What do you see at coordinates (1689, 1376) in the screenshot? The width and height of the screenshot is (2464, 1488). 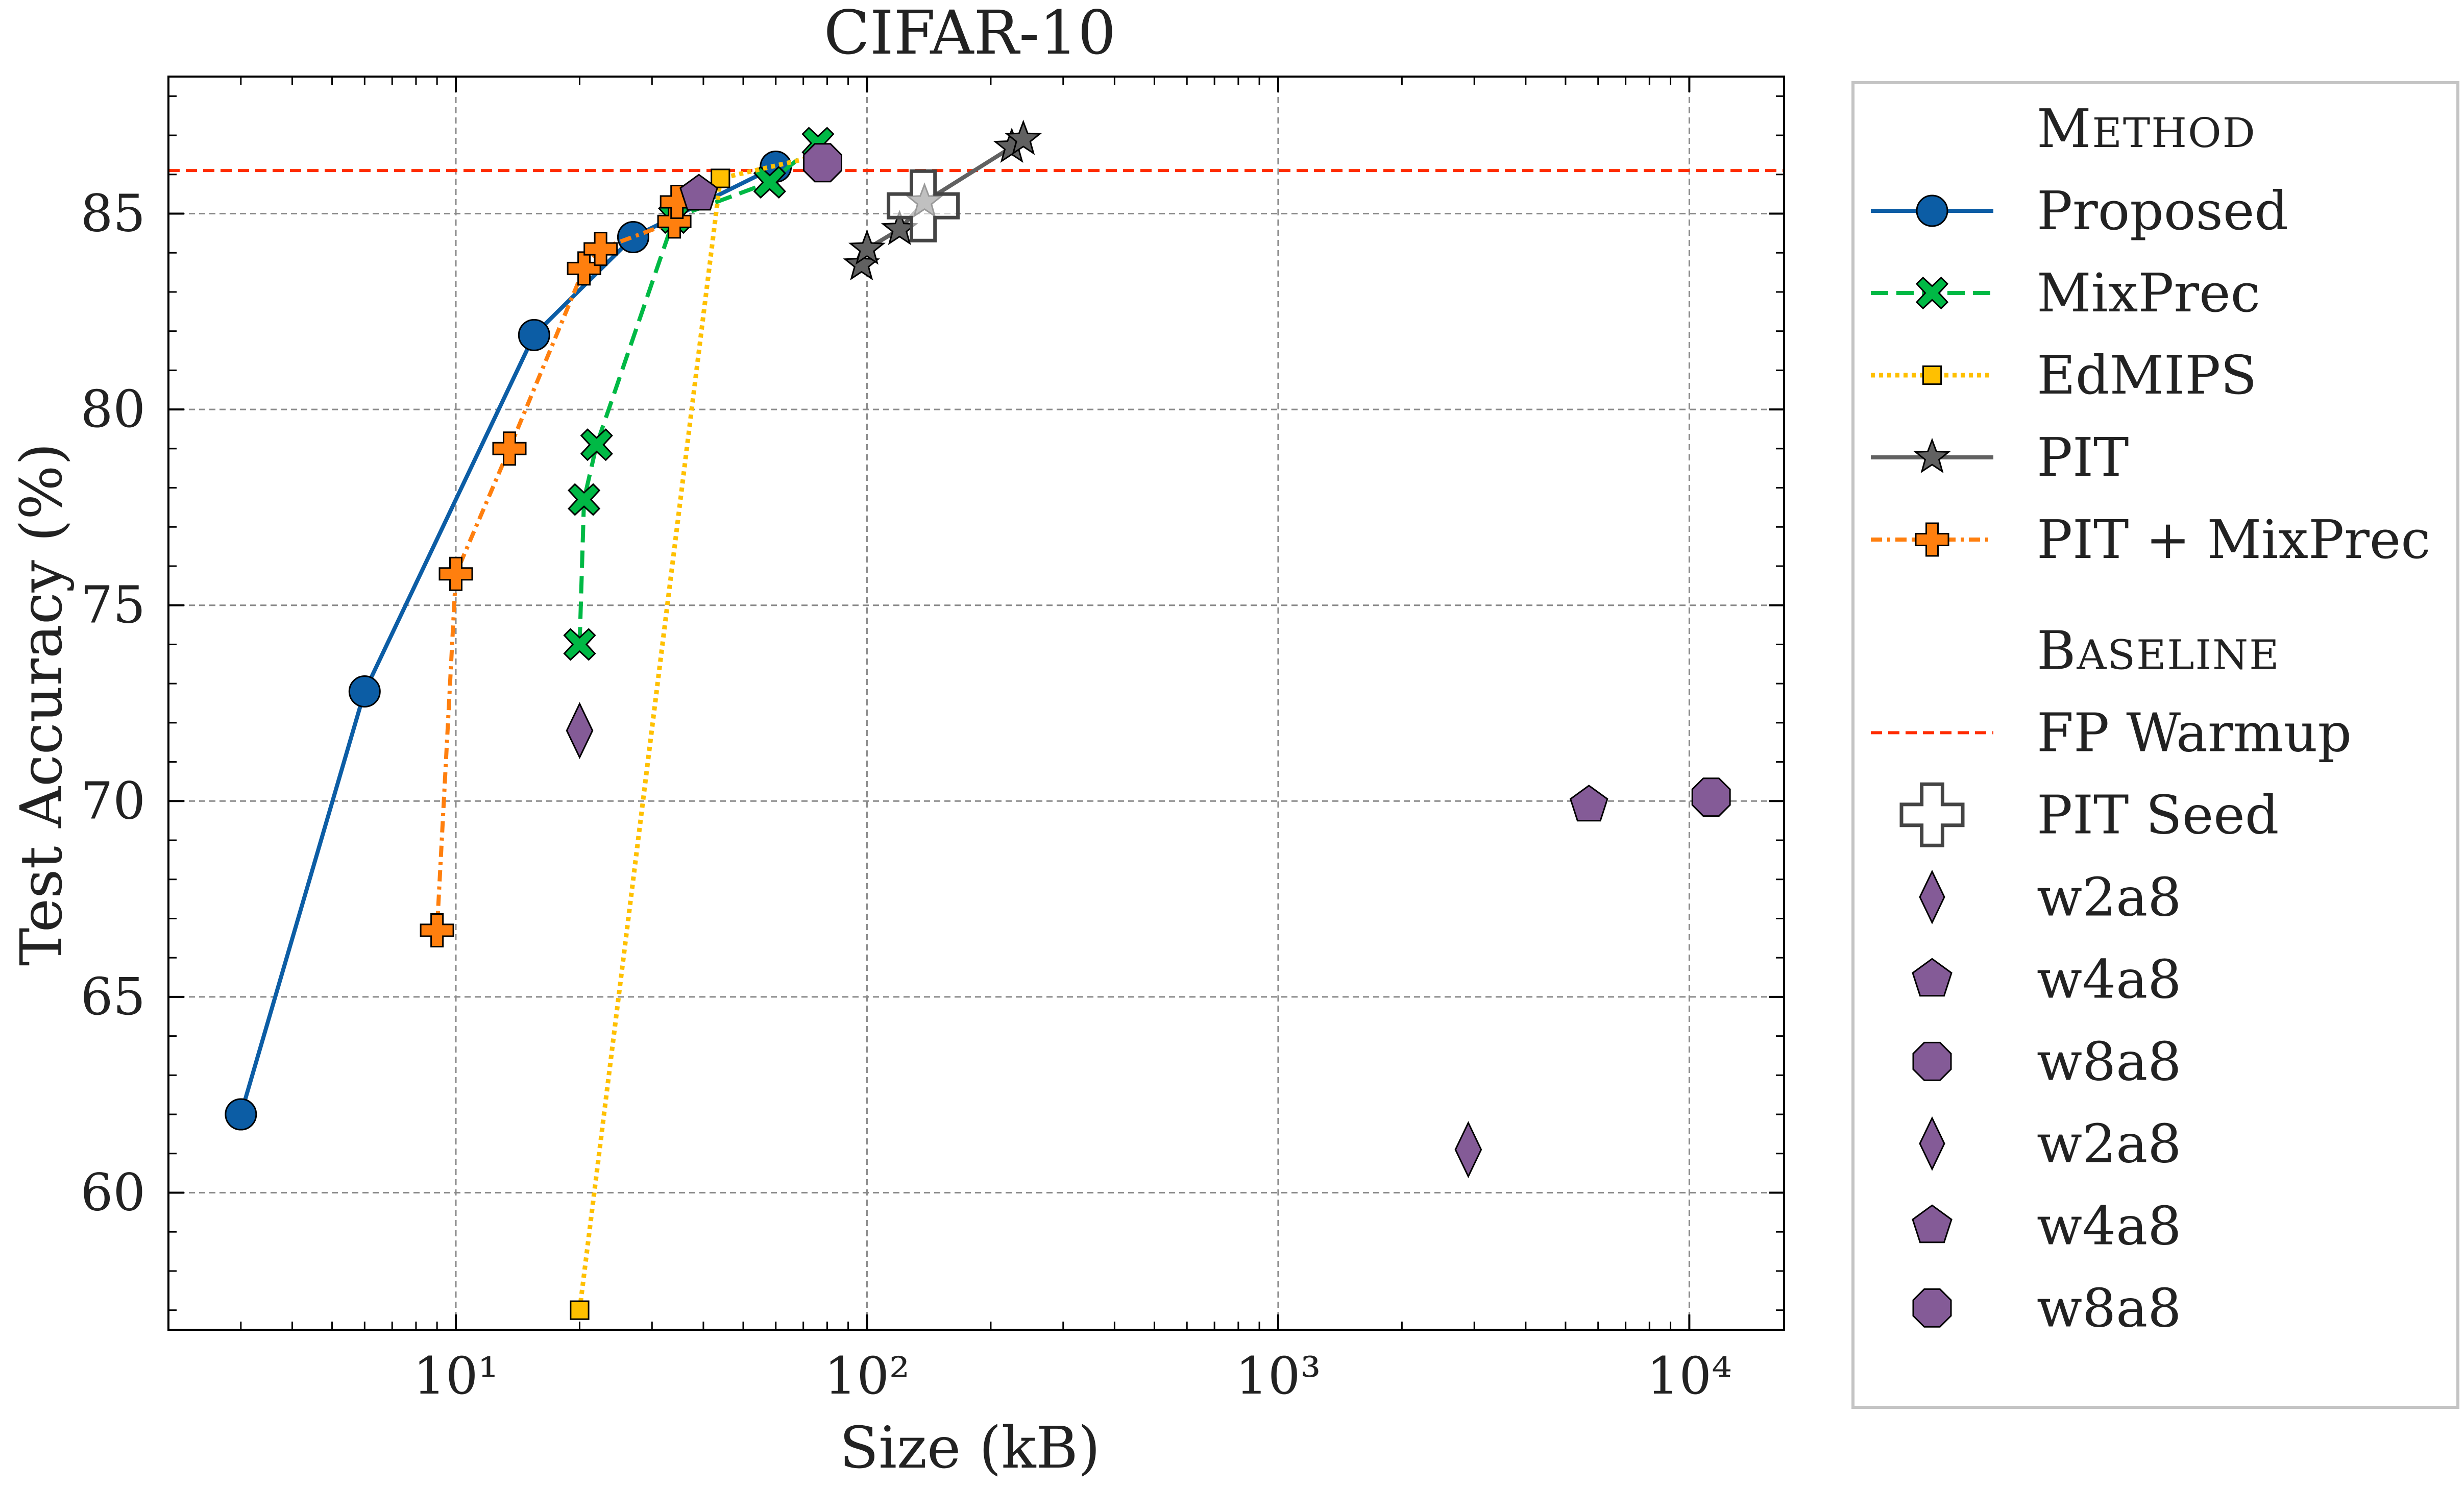 I see `x-tick-label: 10⁴` at bounding box center [1689, 1376].